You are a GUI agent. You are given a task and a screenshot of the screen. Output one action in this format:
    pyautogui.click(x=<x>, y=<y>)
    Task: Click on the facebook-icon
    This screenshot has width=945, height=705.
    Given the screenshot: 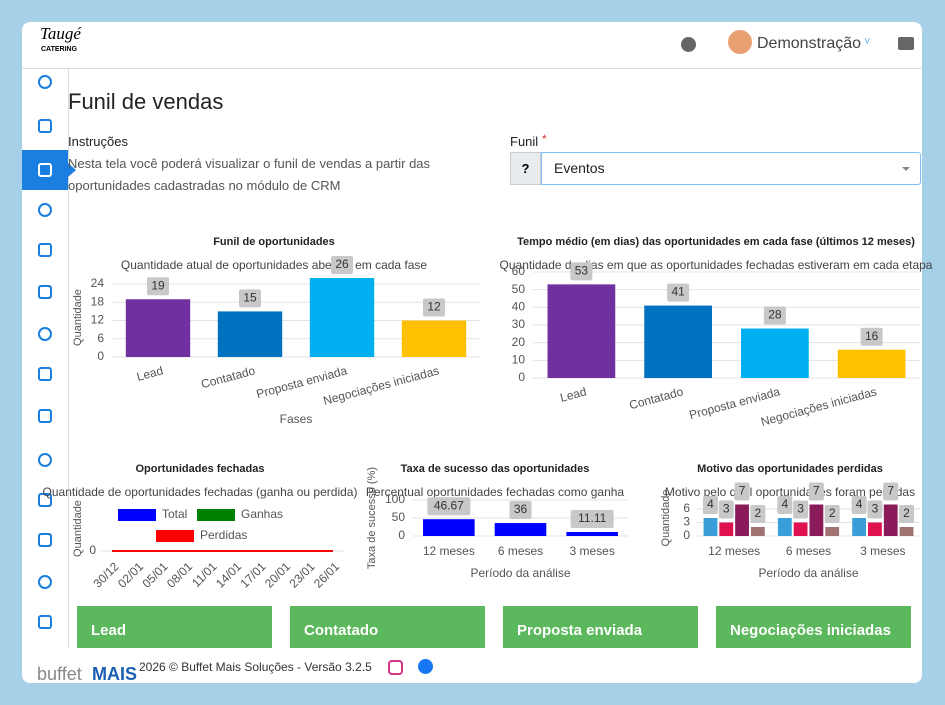 What is the action you would take?
    pyautogui.click(x=425, y=666)
    